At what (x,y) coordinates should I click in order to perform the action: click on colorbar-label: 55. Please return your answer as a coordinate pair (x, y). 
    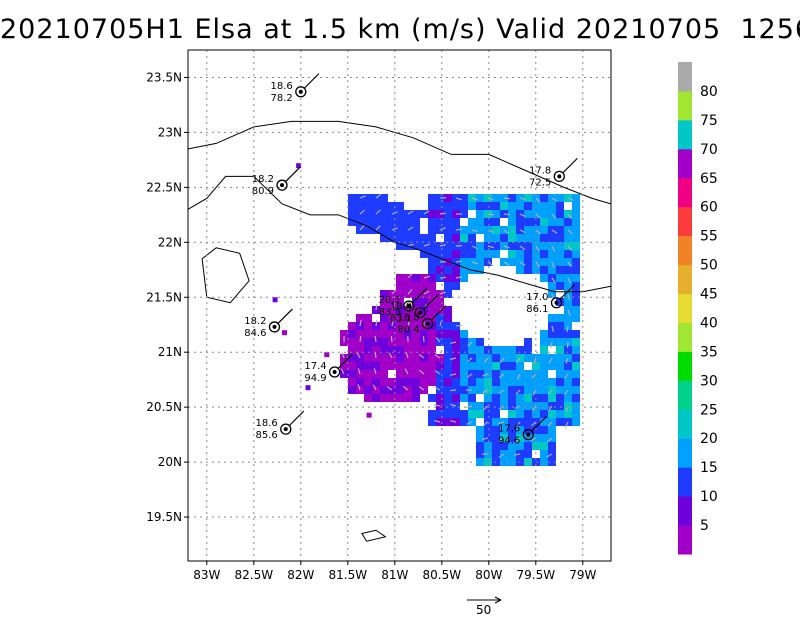
    Looking at the image, I should click on (709, 237).